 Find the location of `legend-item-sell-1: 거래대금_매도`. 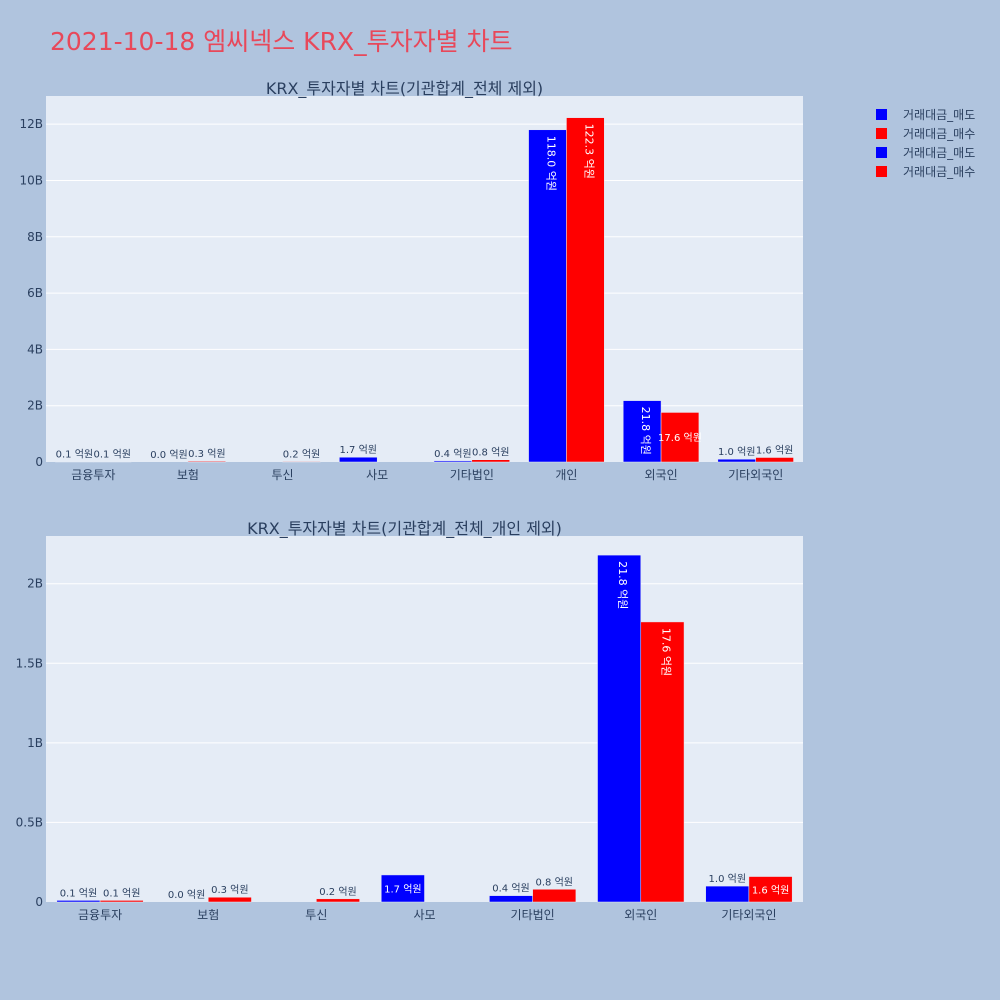

legend-item-sell-1: 거래대금_매도 is located at coordinates (925, 114).